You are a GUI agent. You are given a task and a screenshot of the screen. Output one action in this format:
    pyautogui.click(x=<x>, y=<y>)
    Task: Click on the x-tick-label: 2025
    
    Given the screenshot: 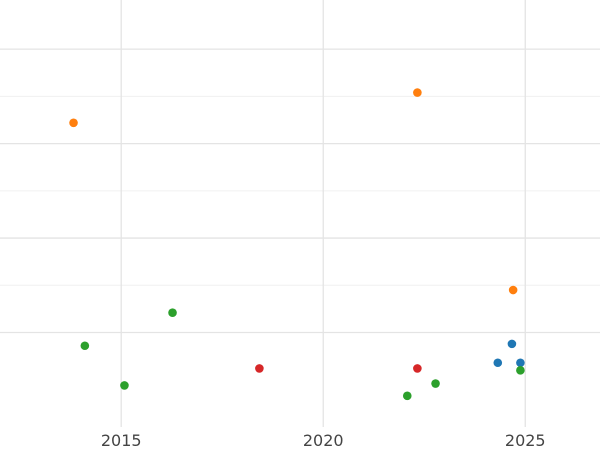 What is the action you would take?
    pyautogui.click(x=525, y=440)
    